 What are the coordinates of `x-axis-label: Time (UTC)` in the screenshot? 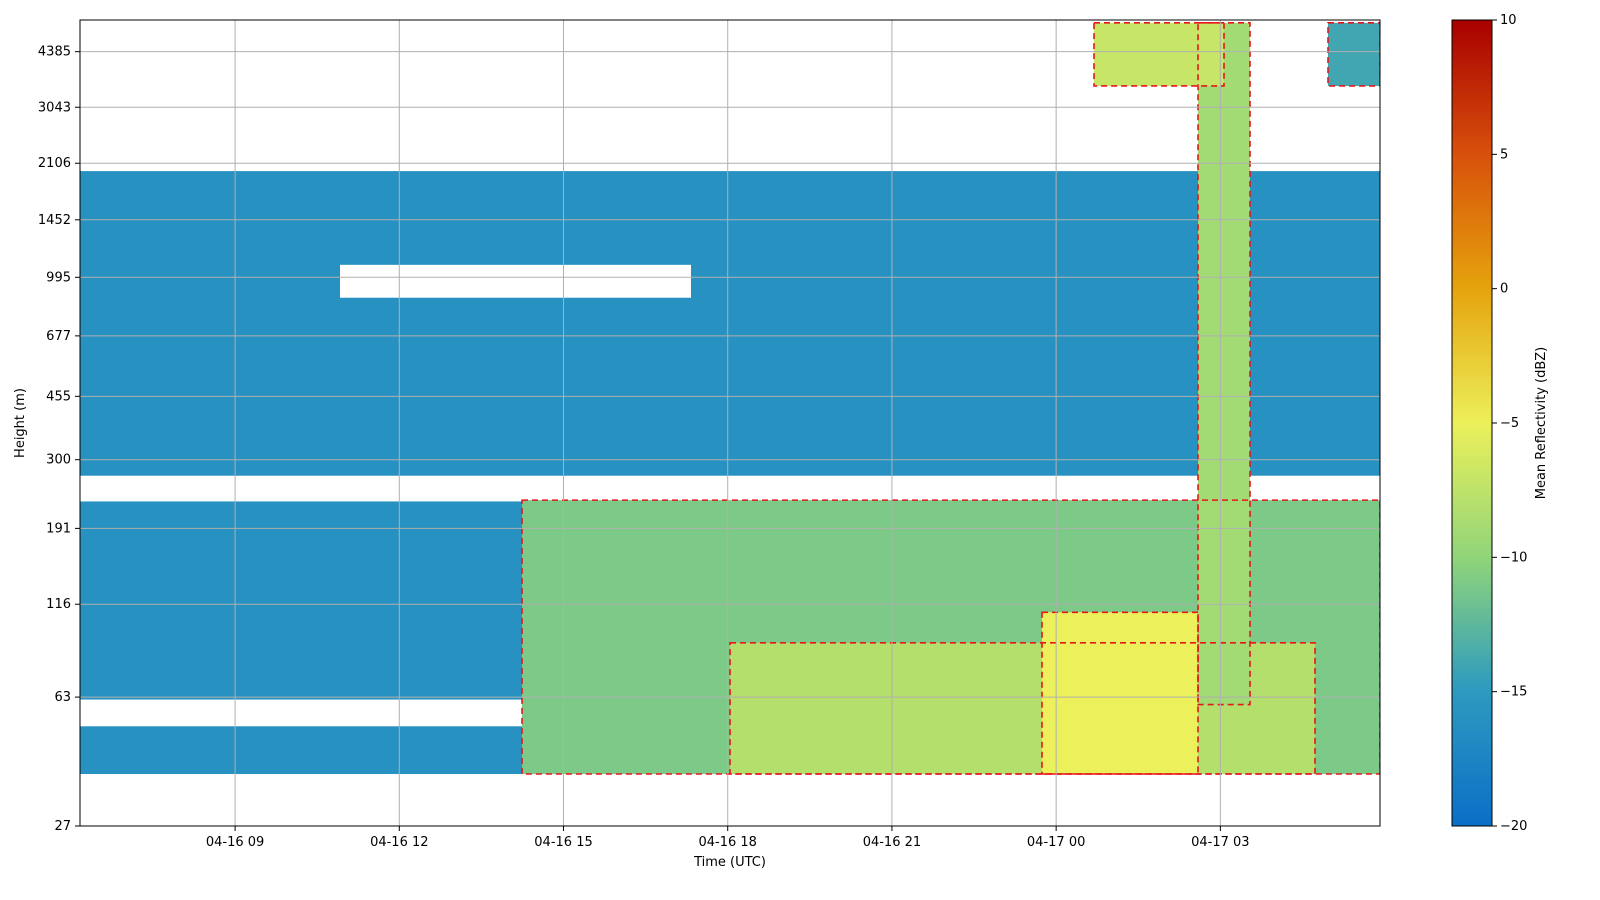 It's located at (729, 862).